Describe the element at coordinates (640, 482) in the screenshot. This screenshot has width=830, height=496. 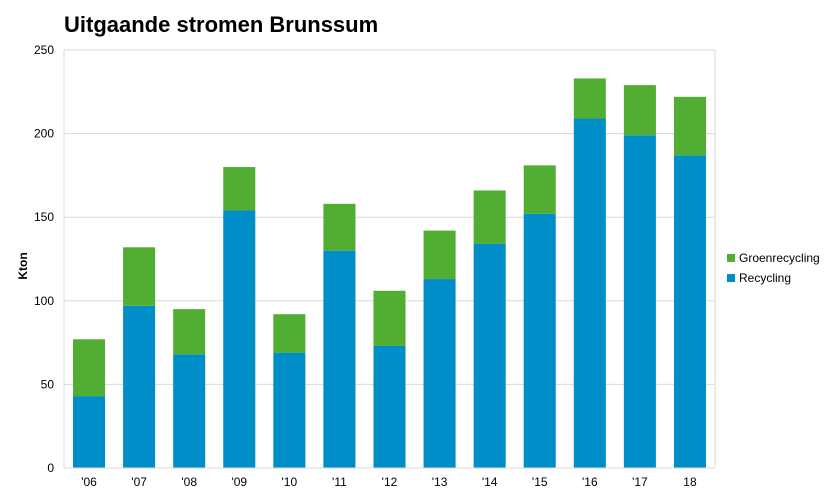
I see `x-tick-label: '17` at that location.